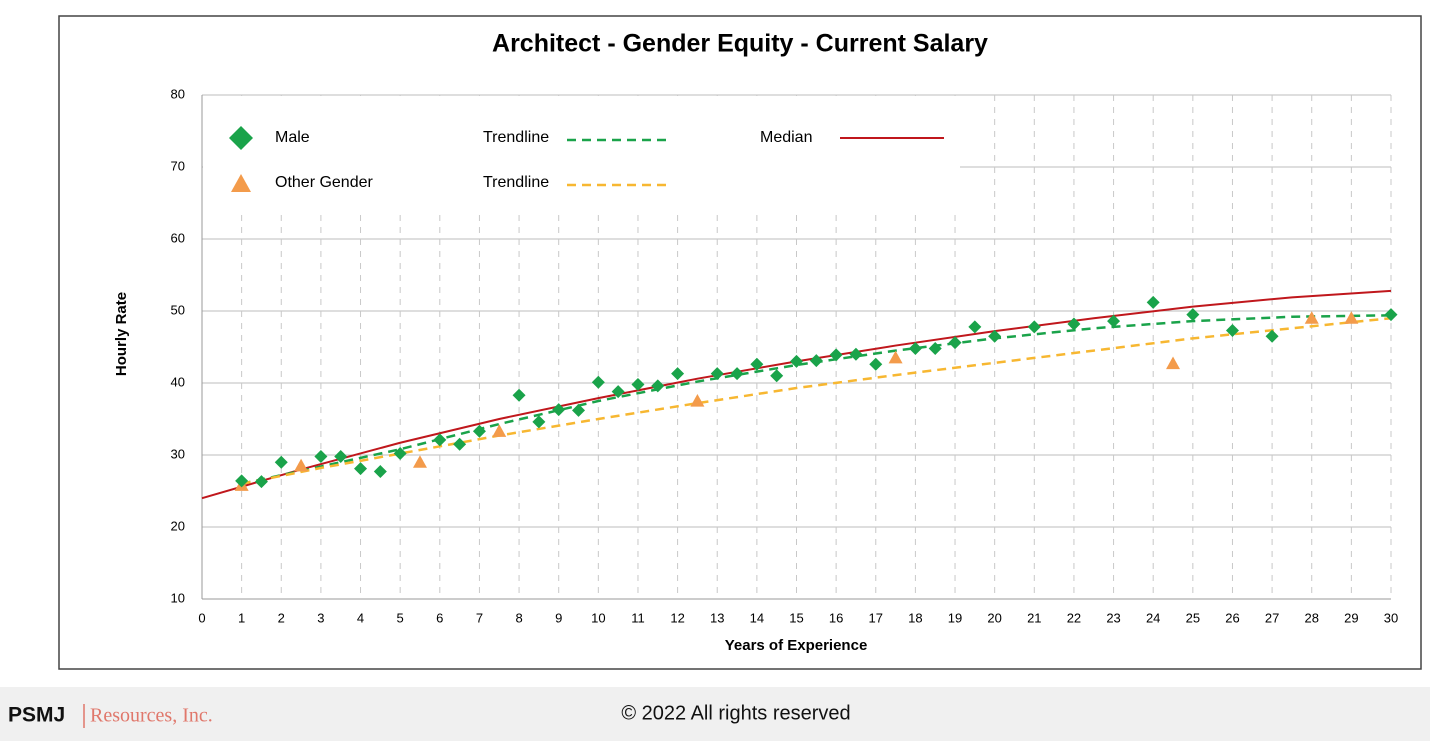 The width and height of the screenshot is (1430, 746). Describe the element at coordinates (479, 617) in the screenshot. I see `x-tick-label: 7` at that location.